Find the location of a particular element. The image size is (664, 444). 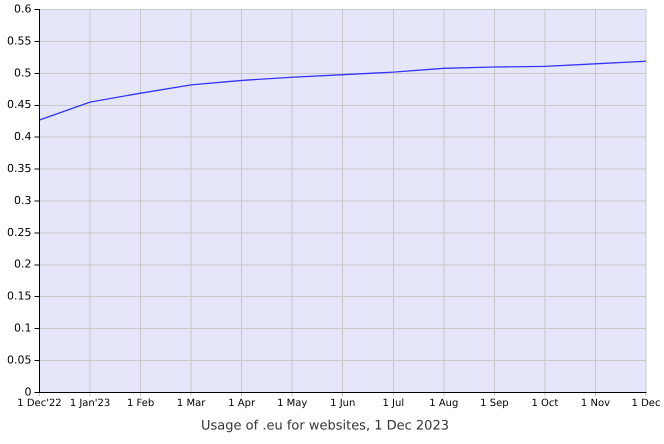

x-tick-label: 1 Jun is located at coordinates (343, 403).